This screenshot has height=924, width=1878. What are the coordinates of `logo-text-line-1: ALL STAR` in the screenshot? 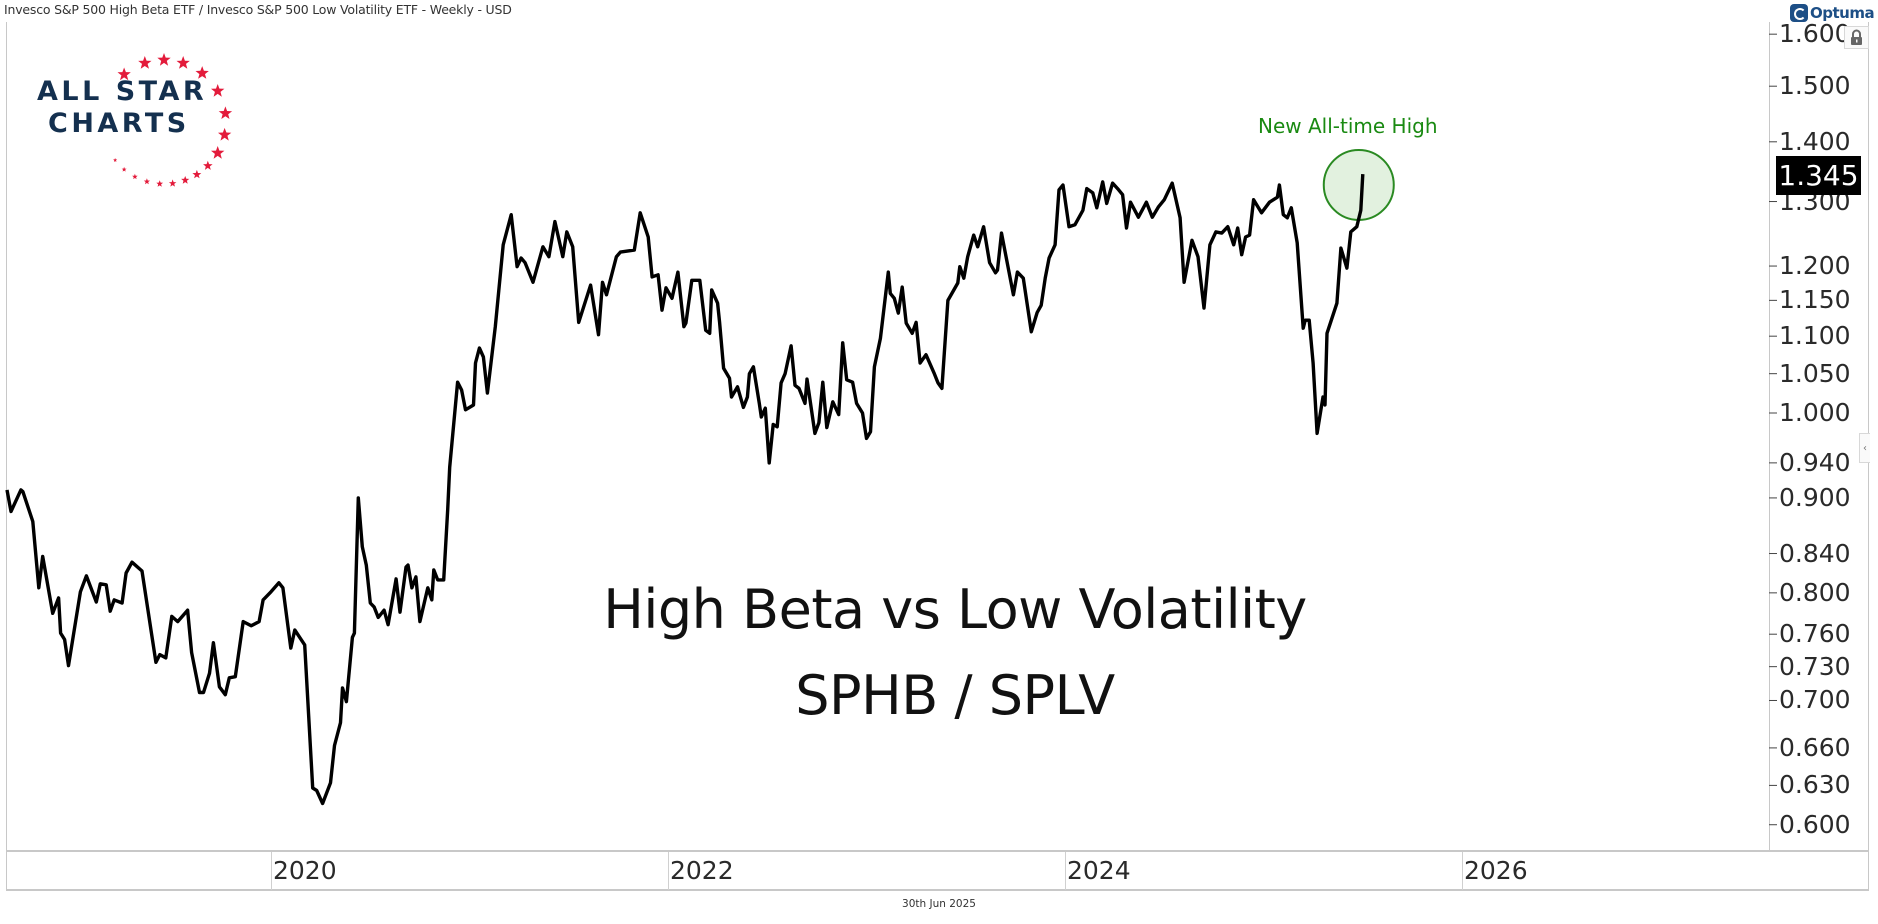 It's located at (122, 91).